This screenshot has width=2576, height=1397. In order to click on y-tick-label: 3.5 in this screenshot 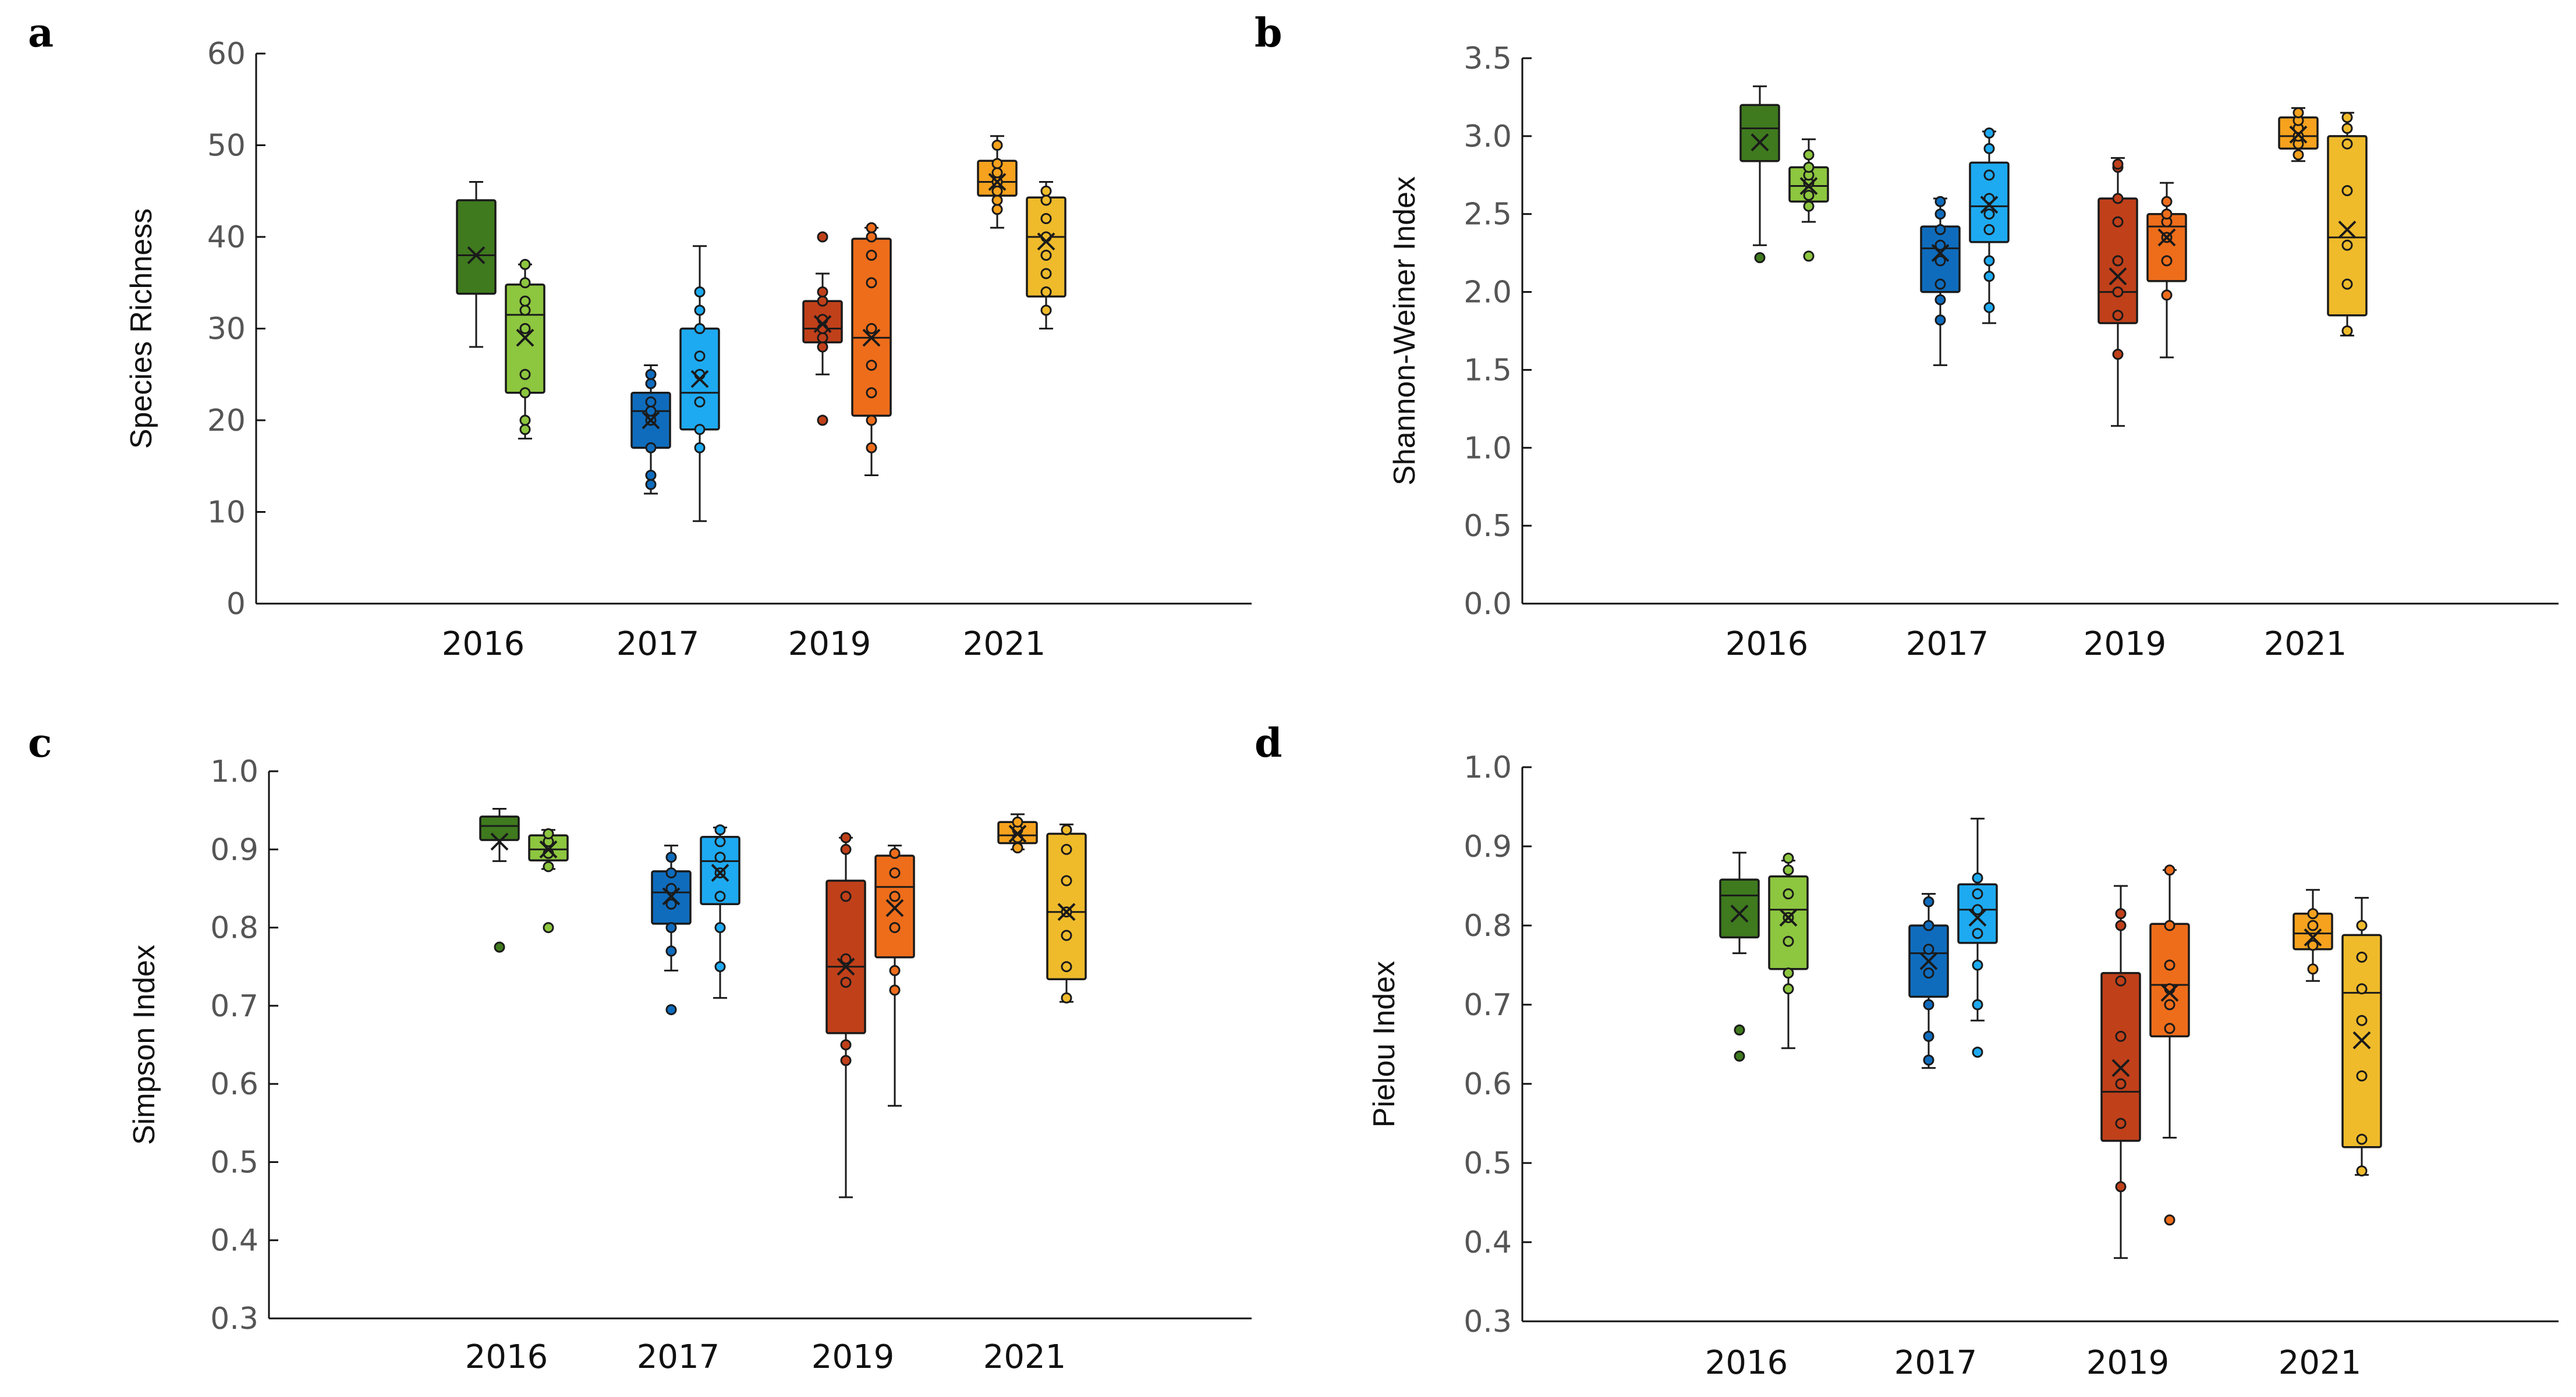, I will do `click(1488, 58)`.